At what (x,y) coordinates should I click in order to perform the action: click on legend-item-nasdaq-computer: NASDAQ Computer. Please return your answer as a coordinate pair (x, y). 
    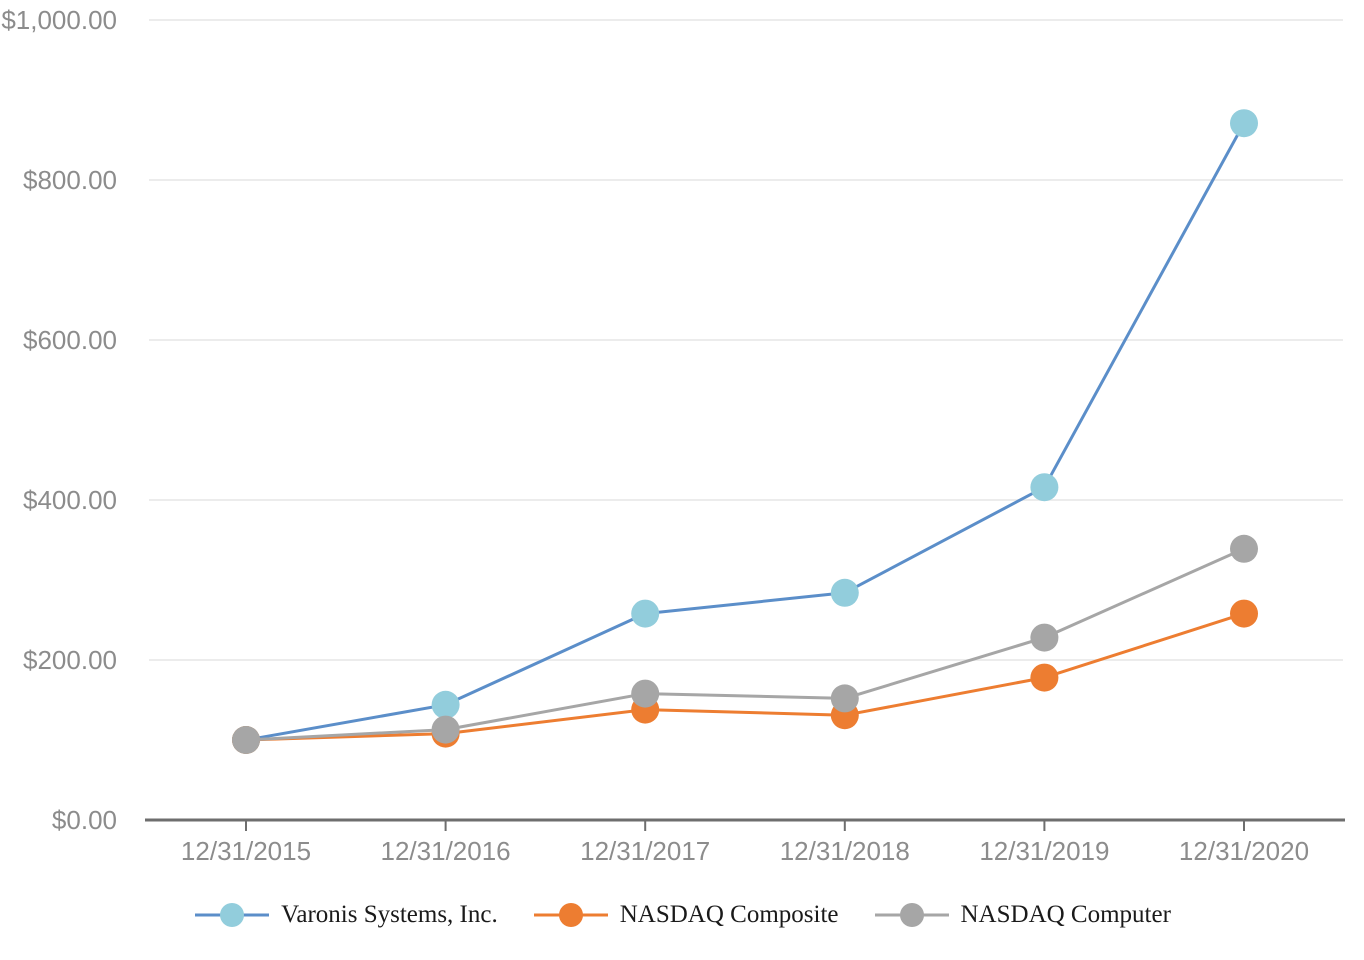
    Looking at the image, I should click on (1022, 915).